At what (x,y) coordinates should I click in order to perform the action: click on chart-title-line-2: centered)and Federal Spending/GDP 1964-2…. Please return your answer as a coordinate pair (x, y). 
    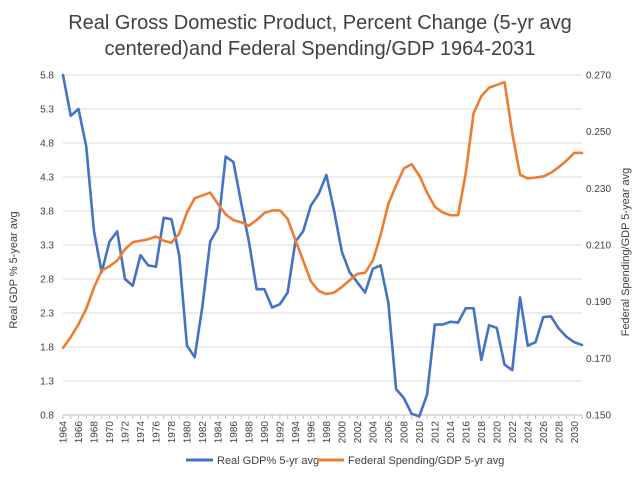
    Looking at the image, I should click on (319, 49).